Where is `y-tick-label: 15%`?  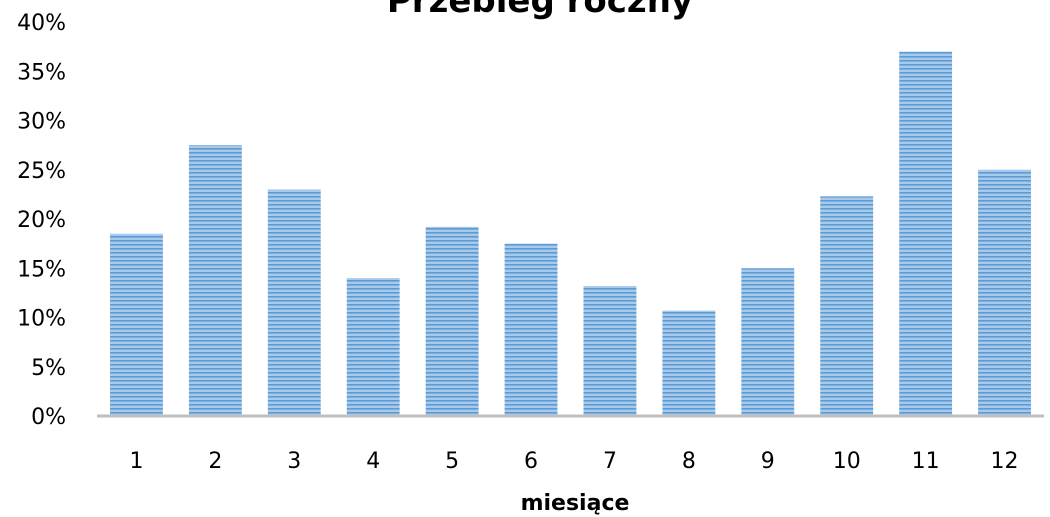 y-tick-label: 15% is located at coordinates (41, 269).